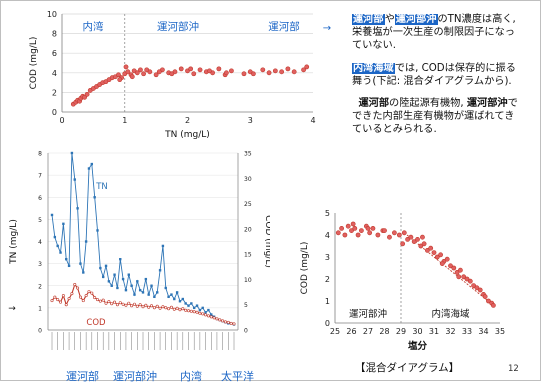 This screenshot has height=384, width=543. Describe the element at coordinates (40, 154) in the screenshot. I see `left-tick-label: 8` at that location.